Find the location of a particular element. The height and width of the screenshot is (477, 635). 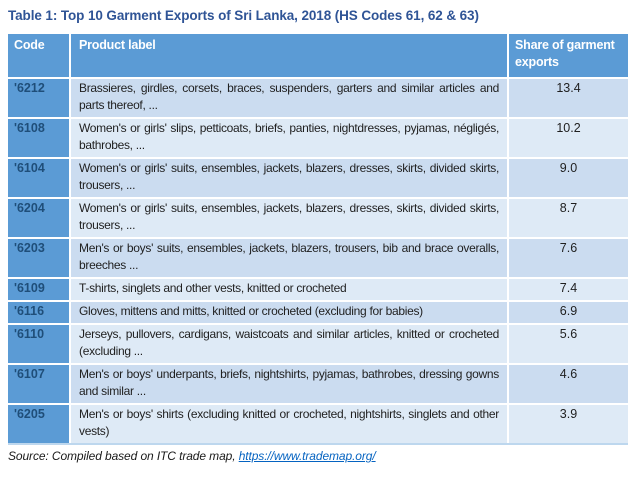

share-cell: 7.4 is located at coordinates (568, 289).